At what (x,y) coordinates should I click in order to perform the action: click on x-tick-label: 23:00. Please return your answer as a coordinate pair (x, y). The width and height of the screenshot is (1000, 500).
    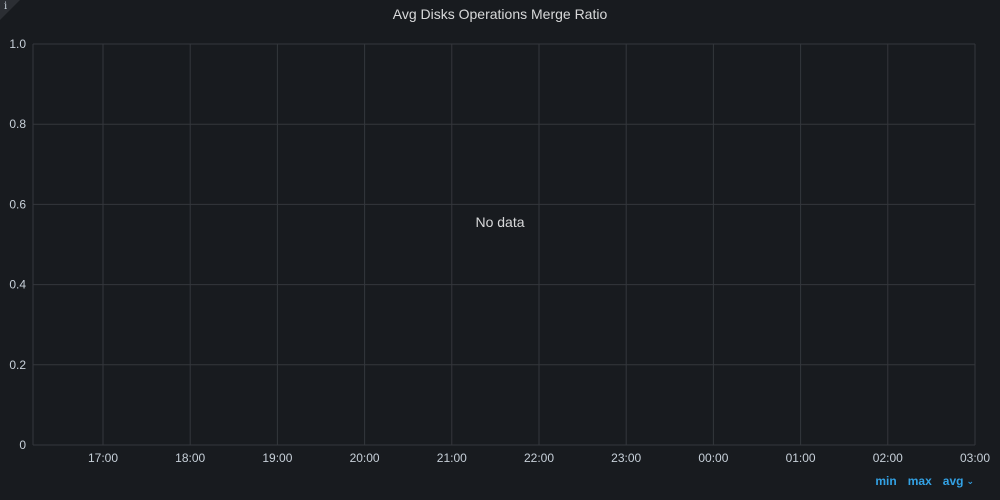
    Looking at the image, I should click on (626, 458).